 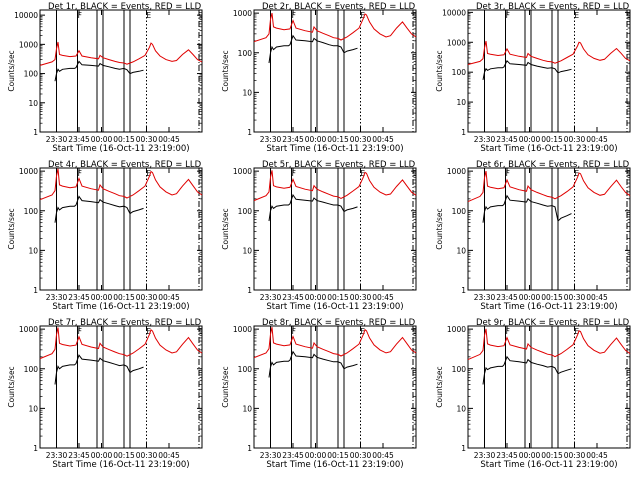 I want to click on panel-title: Det 1r, BLACK = Events, RED = LLD, so click(x=125, y=7).